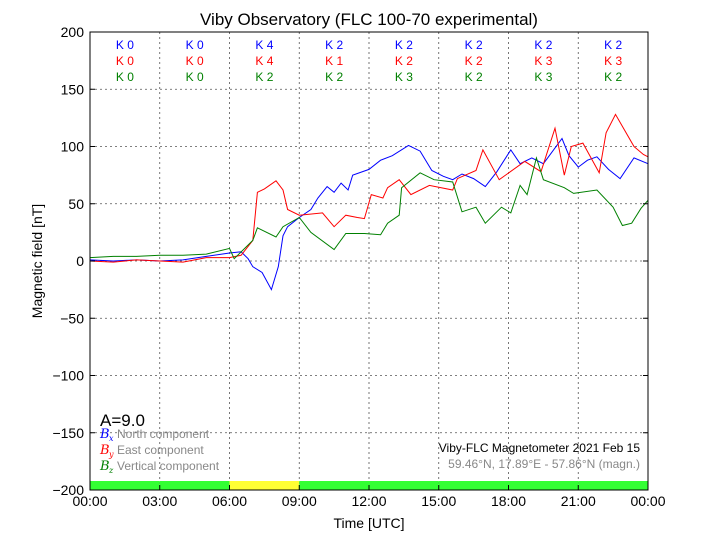  I want to click on y-tick-label: 50, so click(76, 204).